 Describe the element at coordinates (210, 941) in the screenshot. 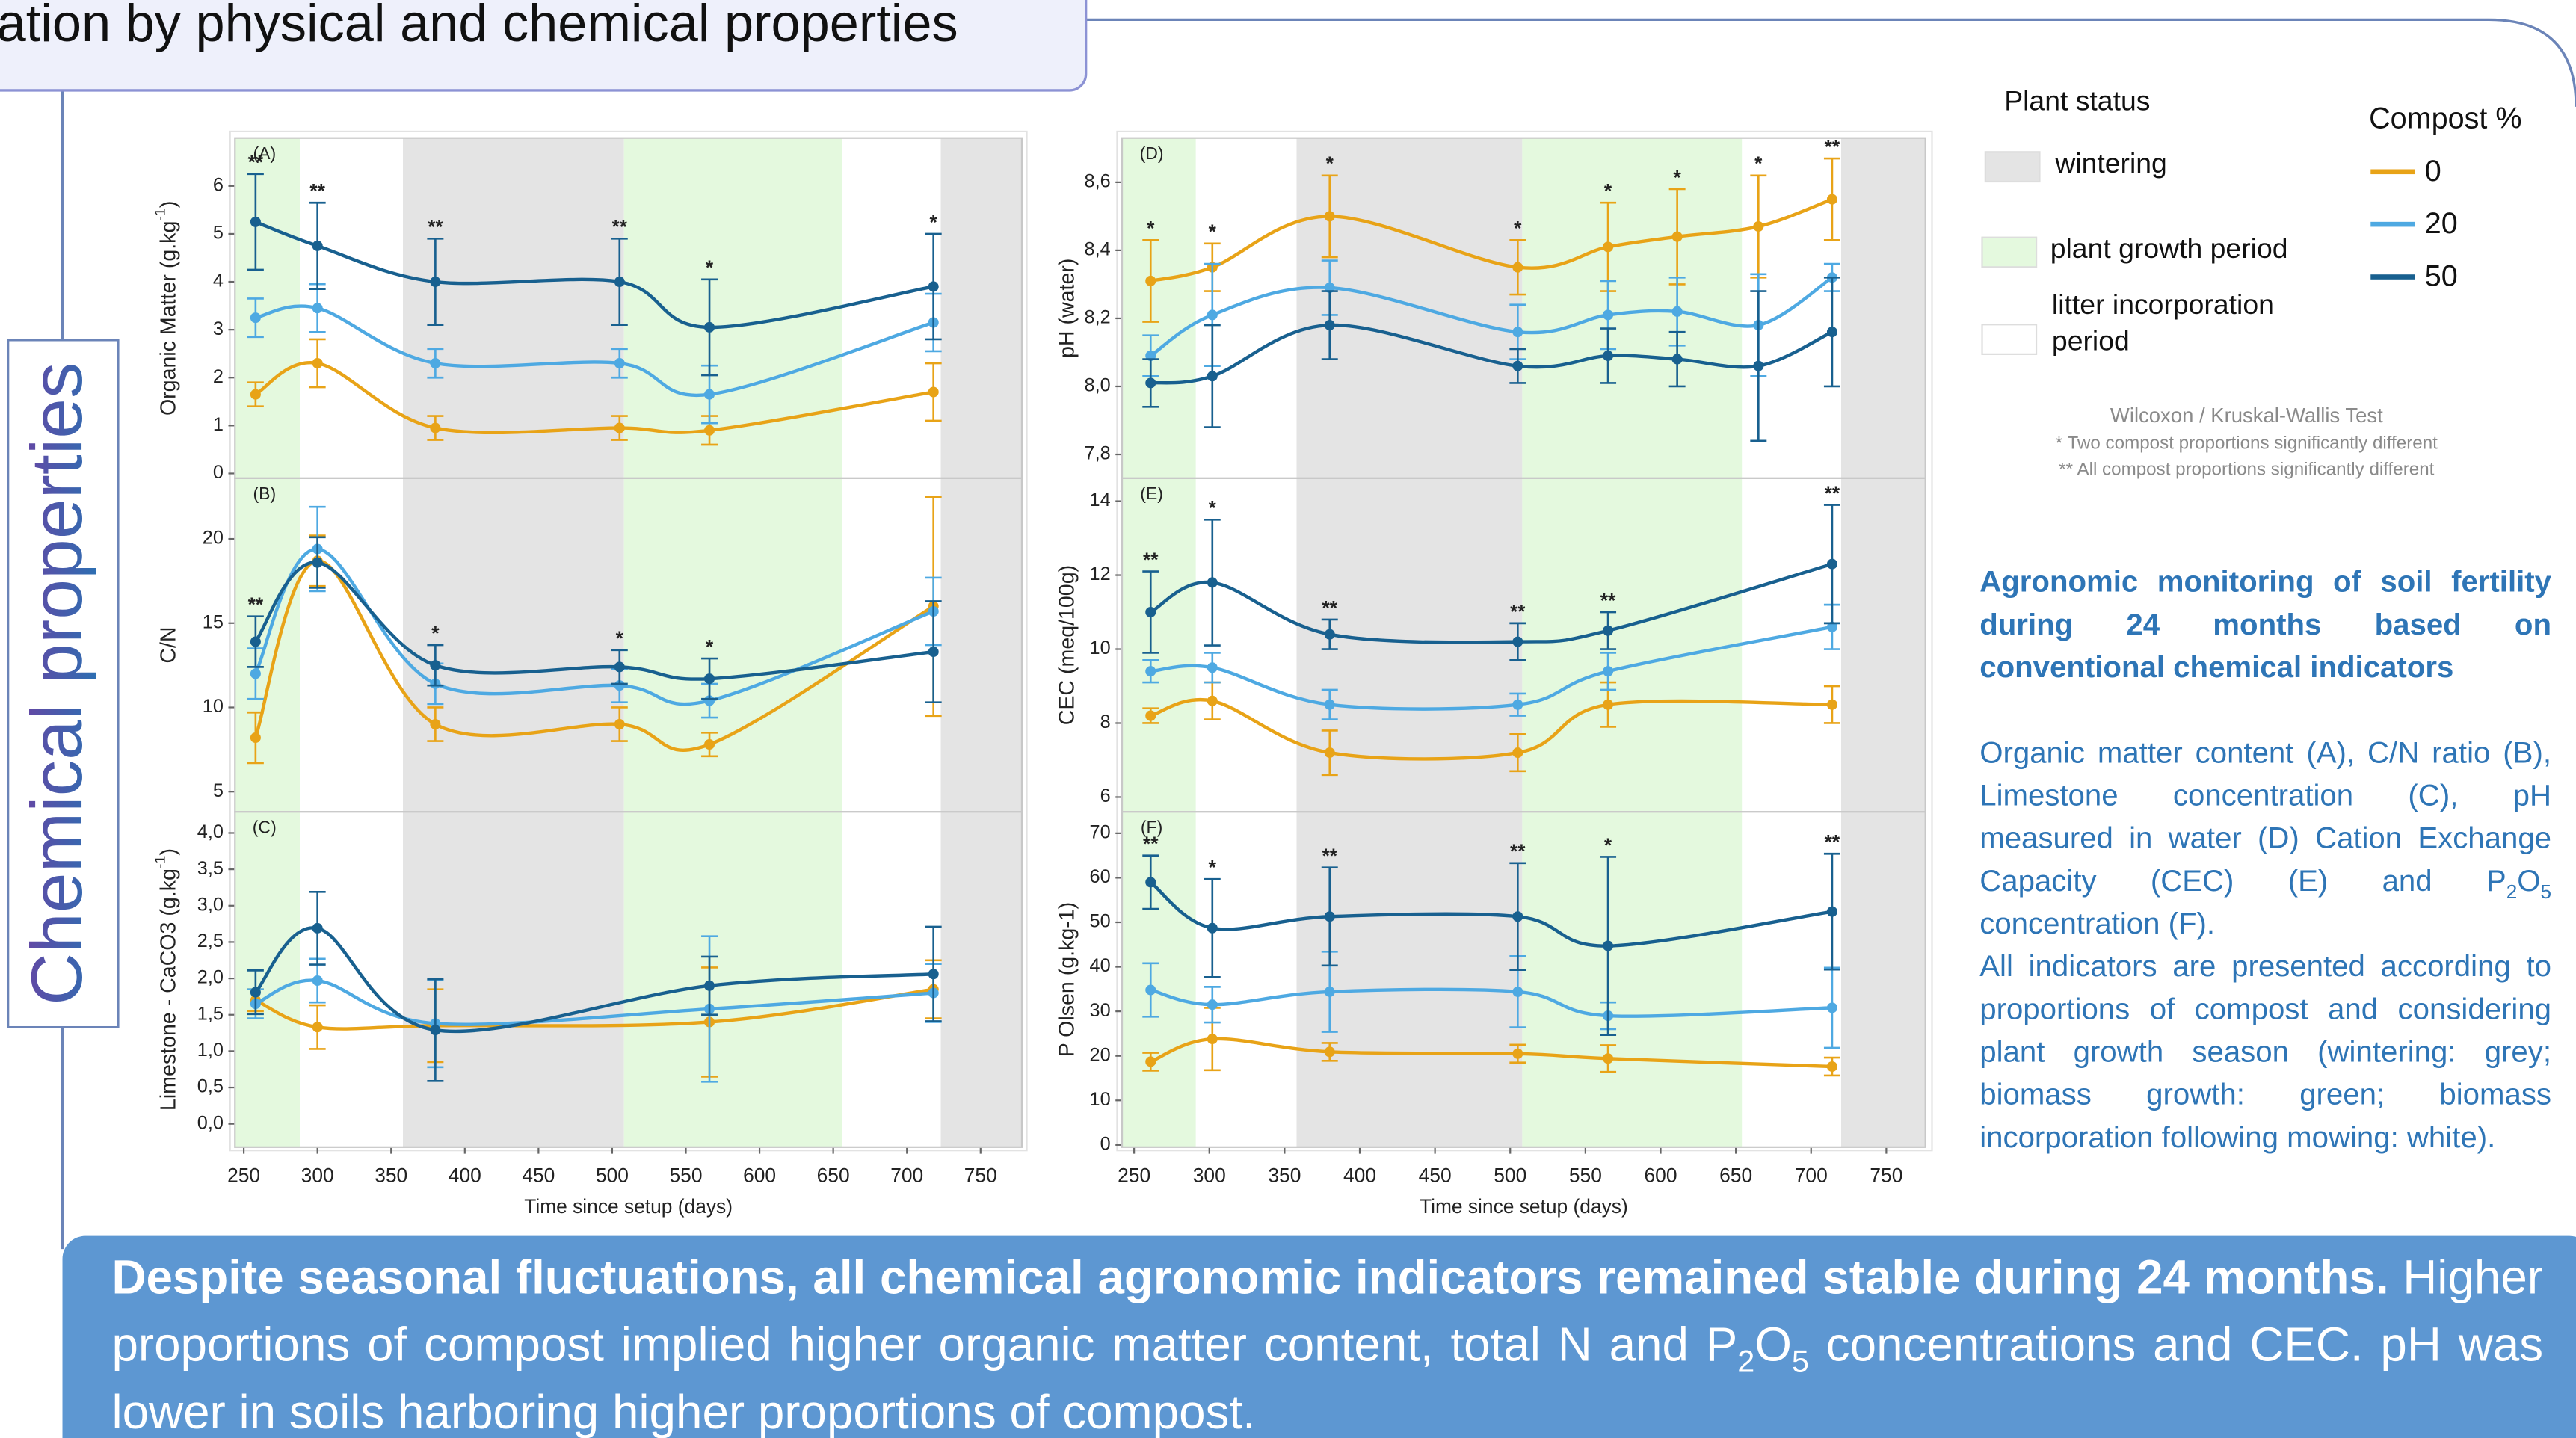

I see `y-tick-label: 2,5` at that location.